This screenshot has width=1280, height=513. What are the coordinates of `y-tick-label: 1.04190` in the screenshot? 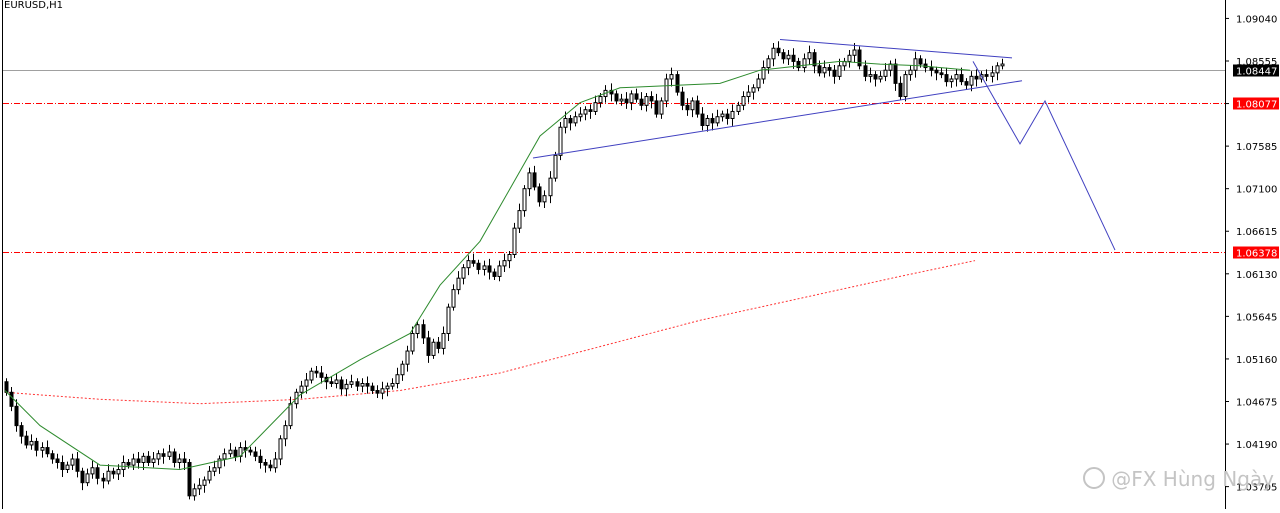 It's located at (1256, 445).